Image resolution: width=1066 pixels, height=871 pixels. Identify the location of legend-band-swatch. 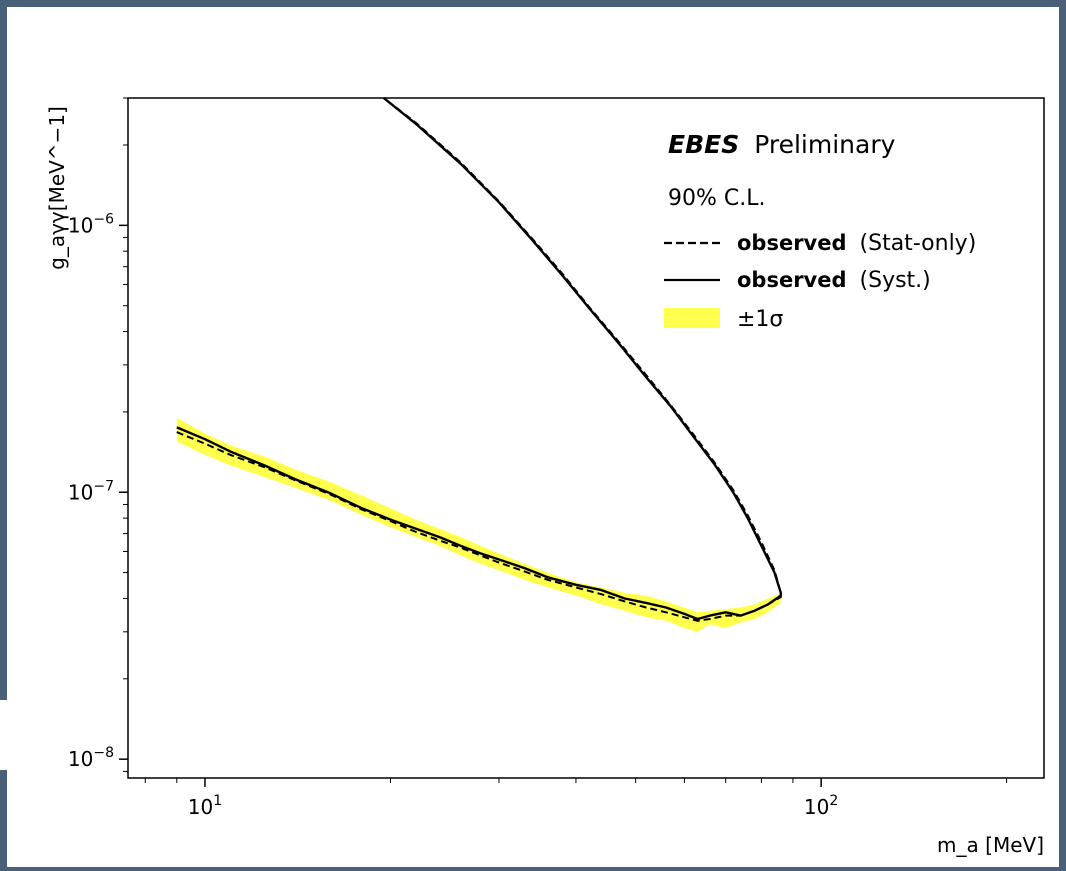
(692, 318).